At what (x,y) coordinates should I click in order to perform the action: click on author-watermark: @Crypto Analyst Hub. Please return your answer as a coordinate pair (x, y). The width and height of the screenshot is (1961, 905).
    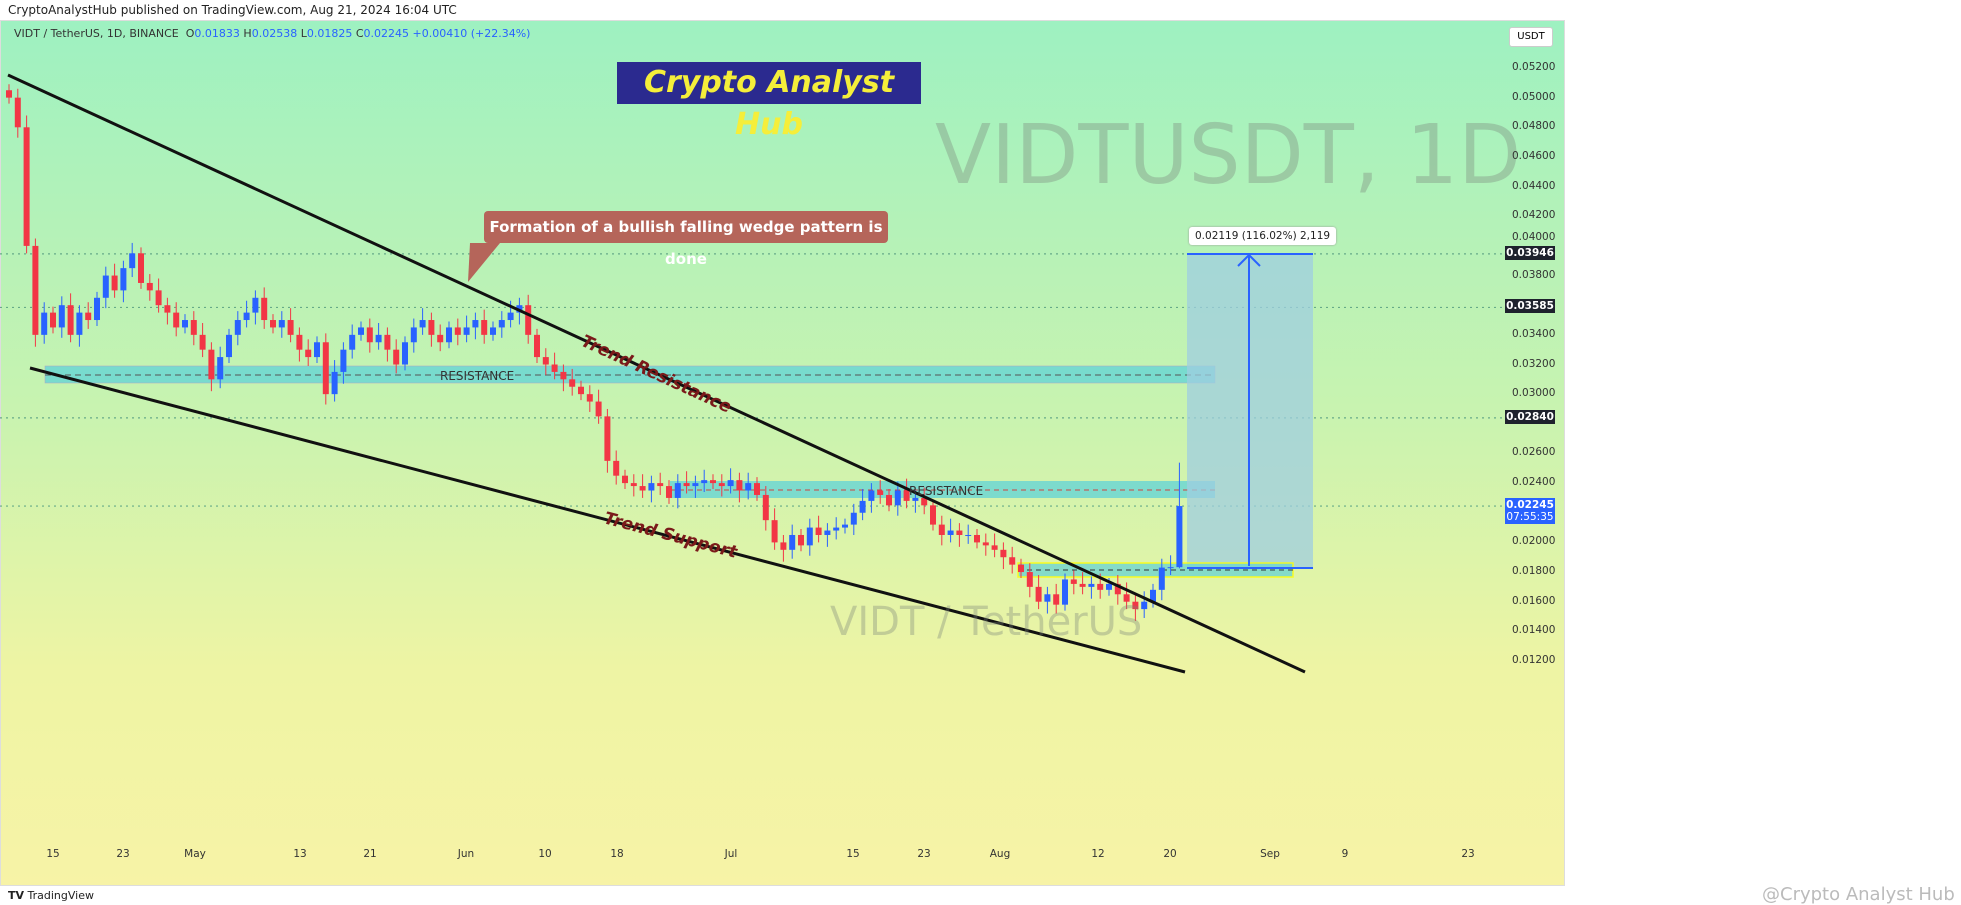
    Looking at the image, I should click on (1858, 894).